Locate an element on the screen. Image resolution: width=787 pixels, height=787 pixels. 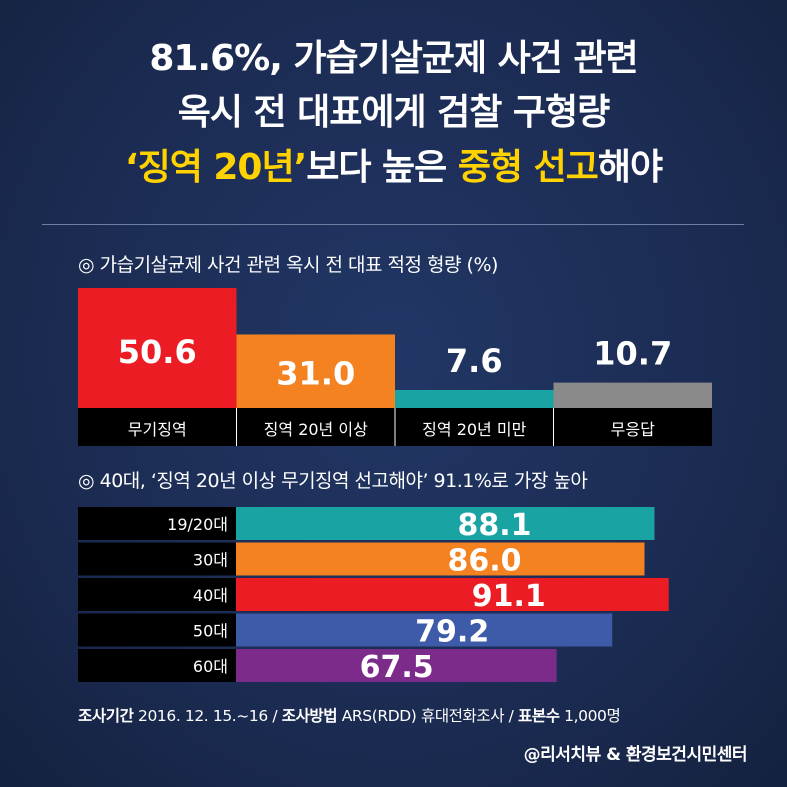
sample-value: 1,000명 is located at coordinates (592, 716).